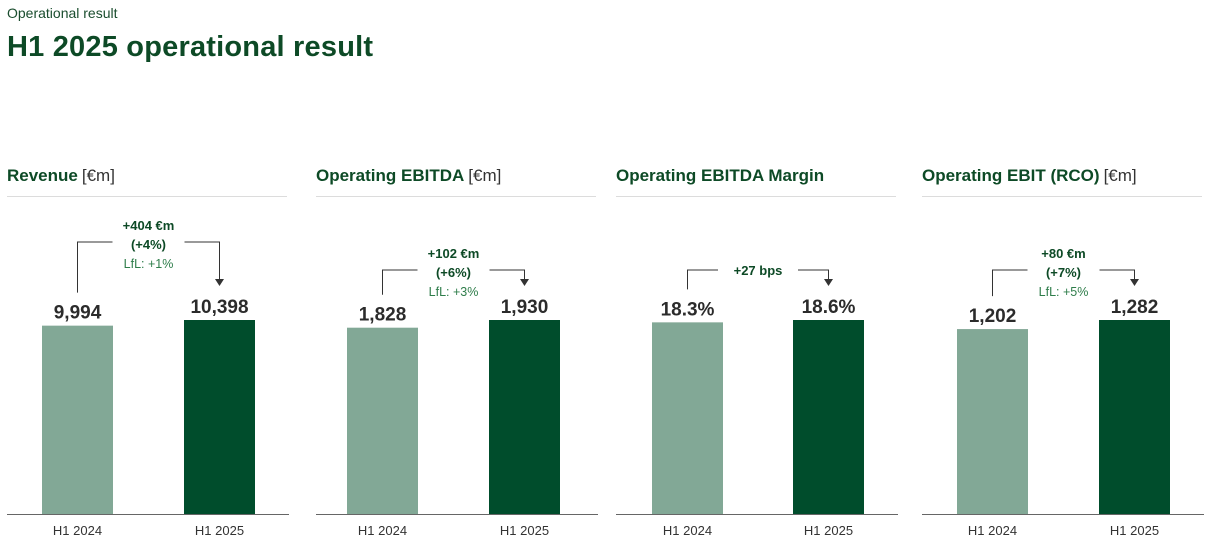 The width and height of the screenshot is (1213, 552). Describe the element at coordinates (1063, 253) in the screenshot. I see `delta-absolute: +80 €m` at that location.